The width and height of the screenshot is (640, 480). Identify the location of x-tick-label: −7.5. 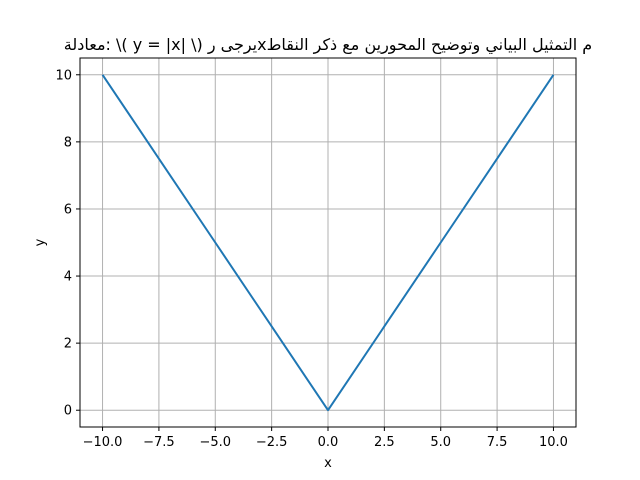
(159, 442).